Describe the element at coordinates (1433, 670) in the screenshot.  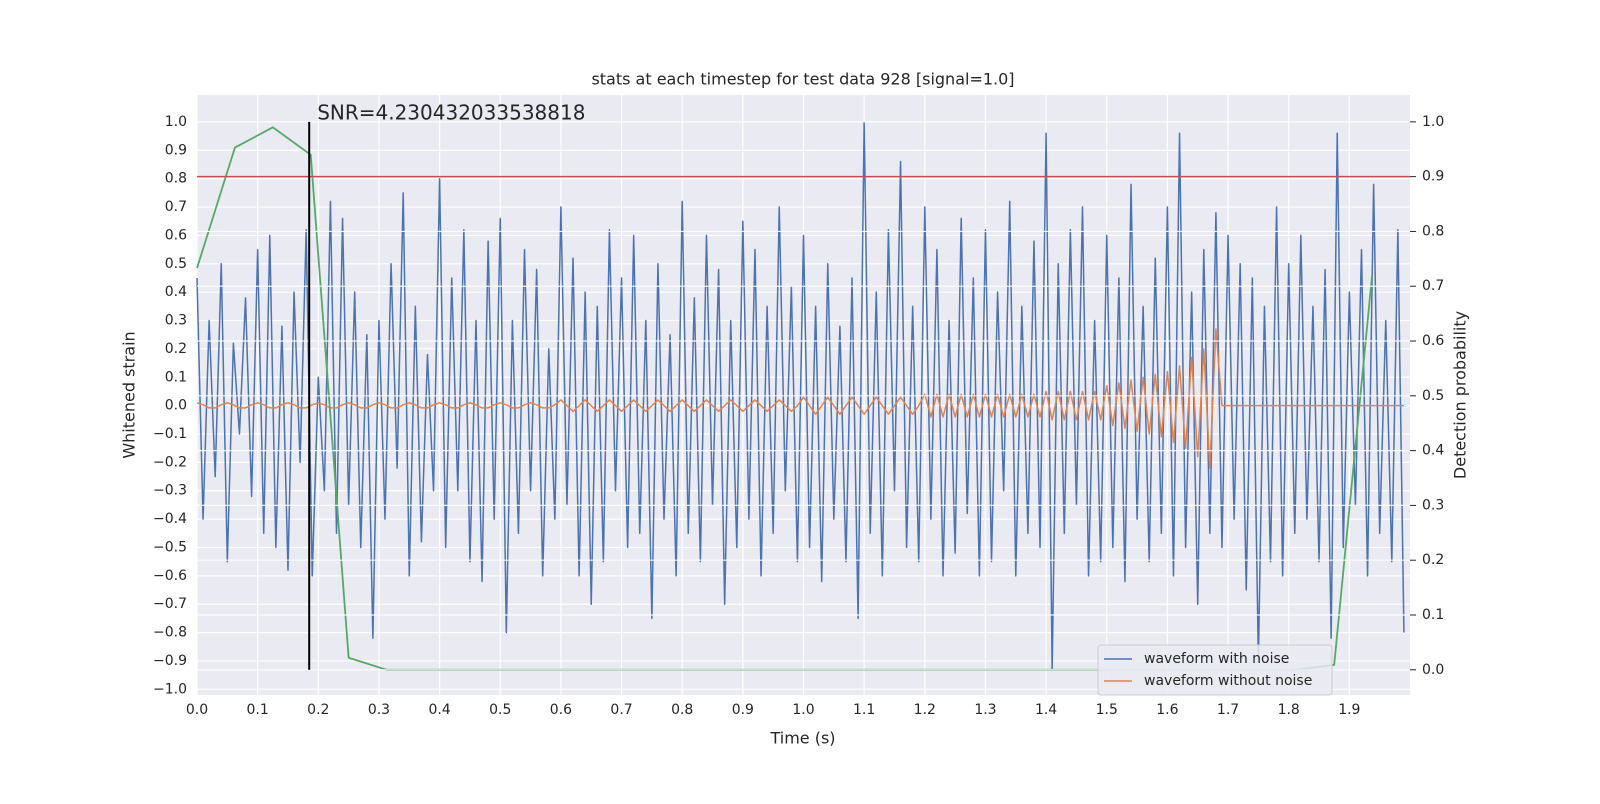
I see `y2-tick-label: 0.0` at that location.